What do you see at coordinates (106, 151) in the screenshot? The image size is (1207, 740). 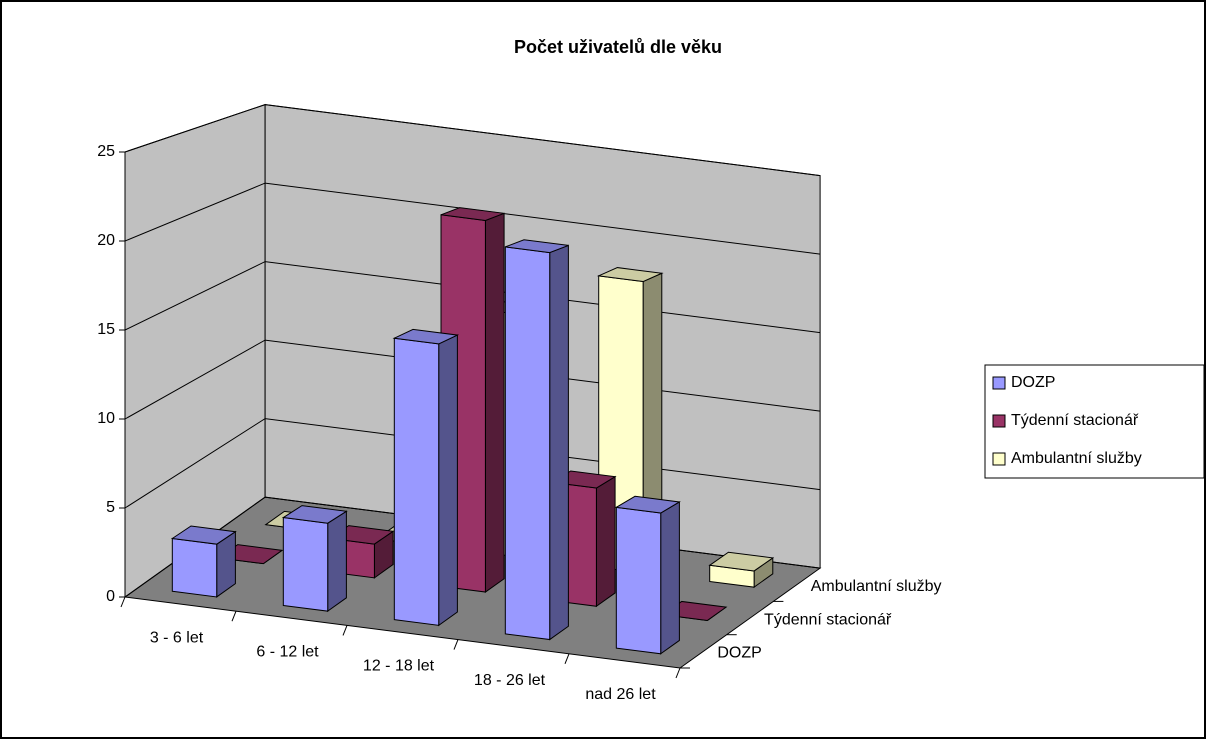 I see `y-tick-label: 25` at bounding box center [106, 151].